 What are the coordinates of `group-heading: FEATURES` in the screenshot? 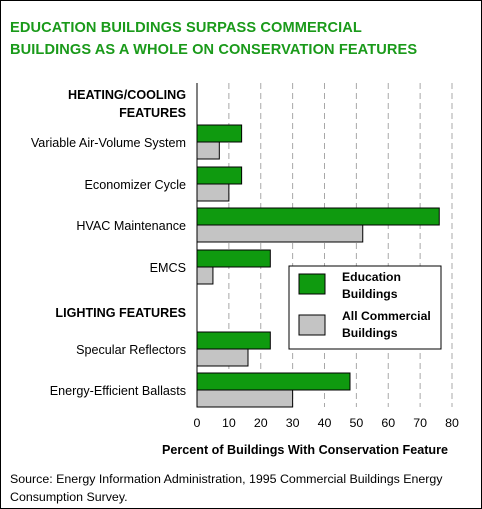 It's located at (152, 113).